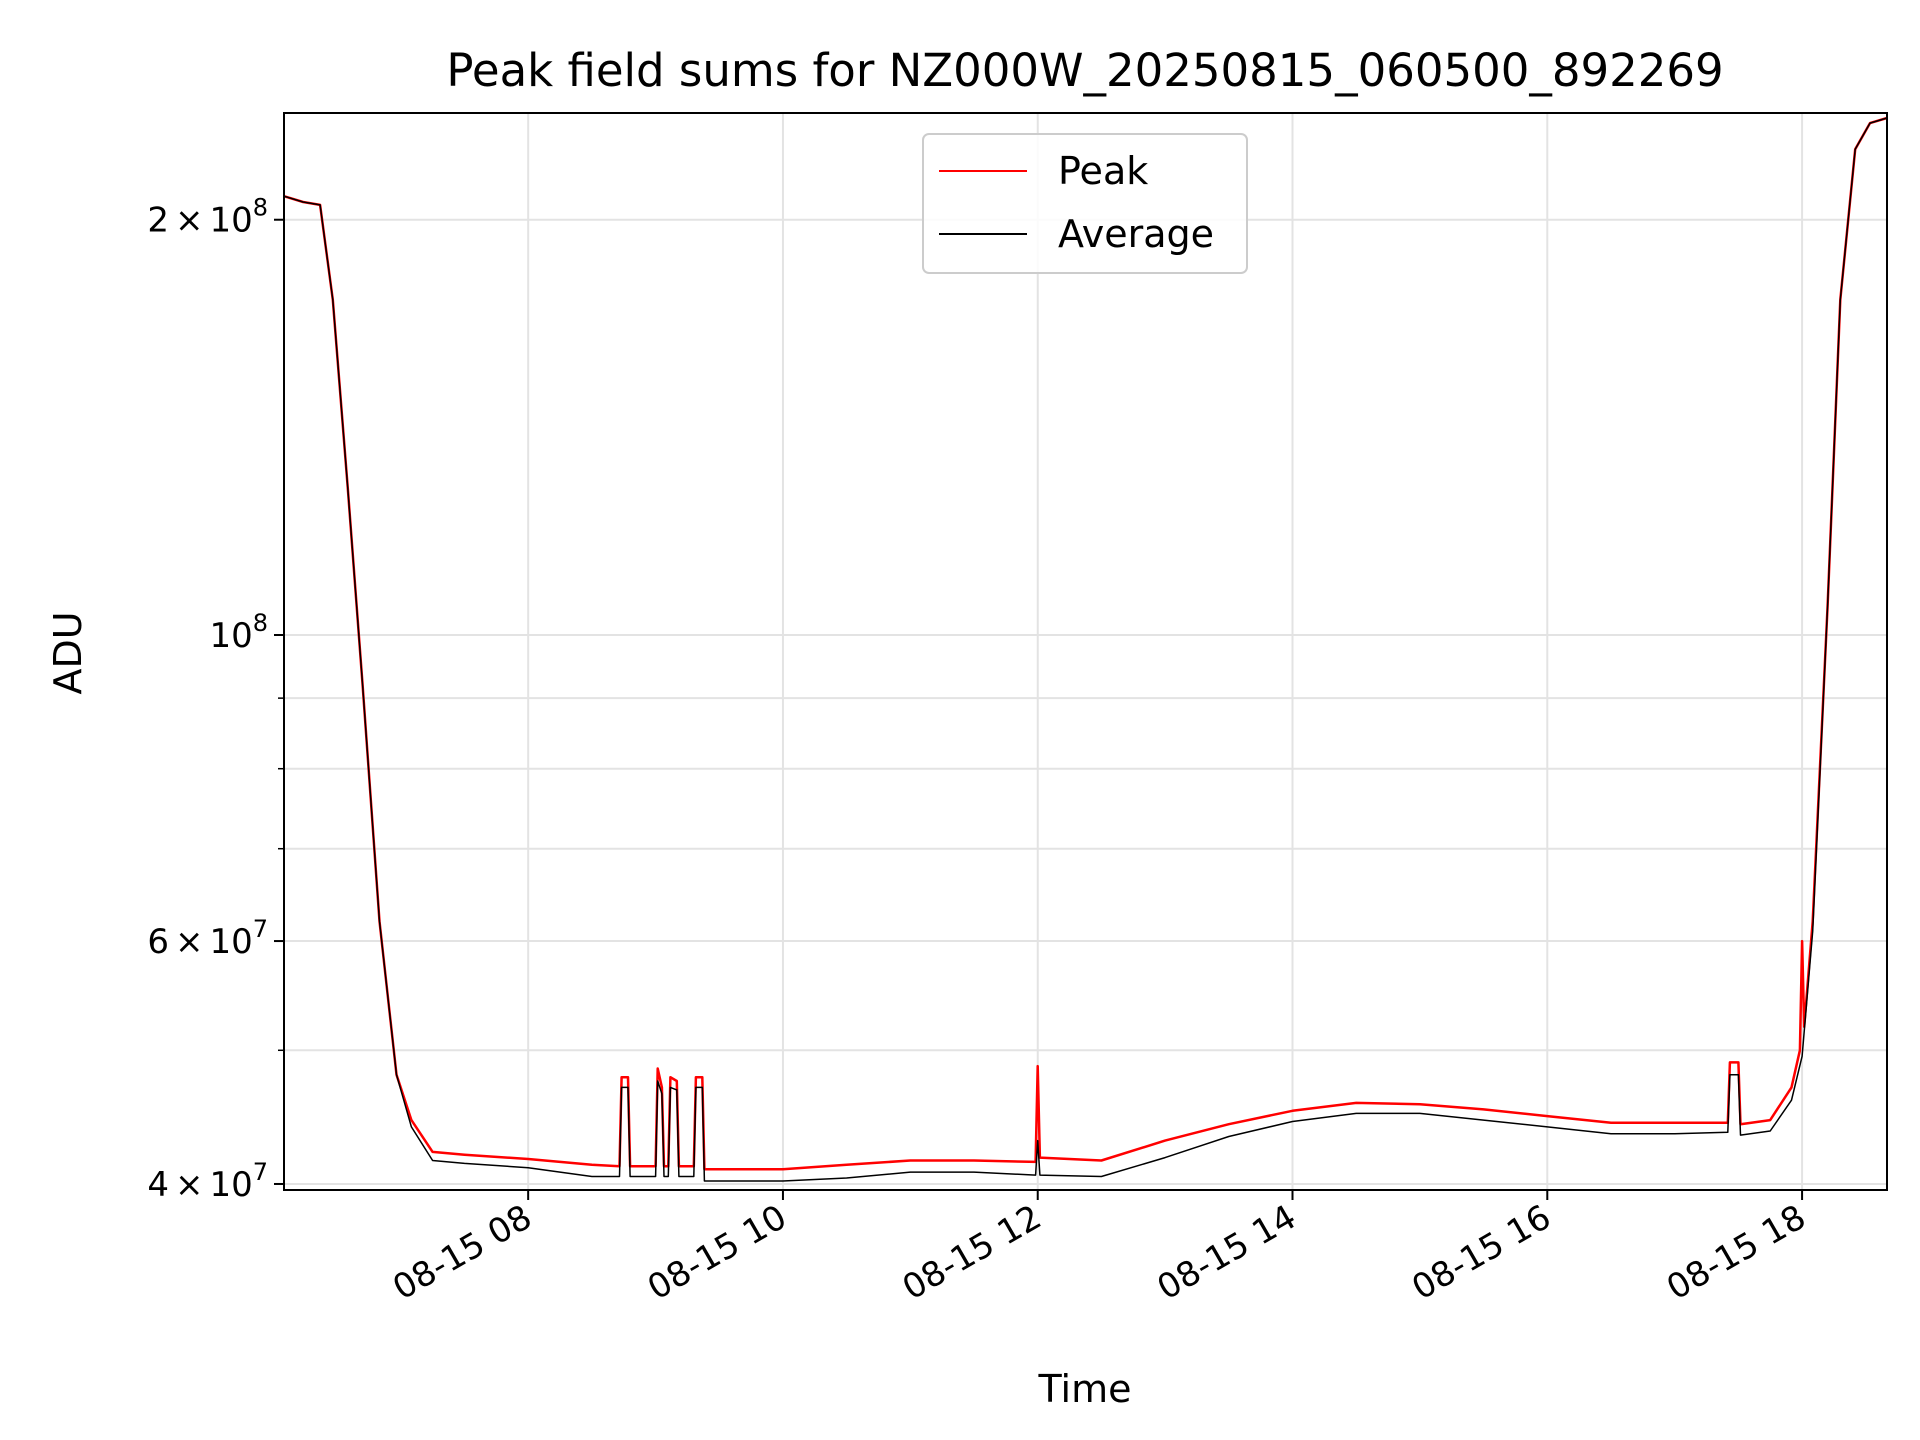  I want to click on legend-label-average: Average, so click(1136, 234).